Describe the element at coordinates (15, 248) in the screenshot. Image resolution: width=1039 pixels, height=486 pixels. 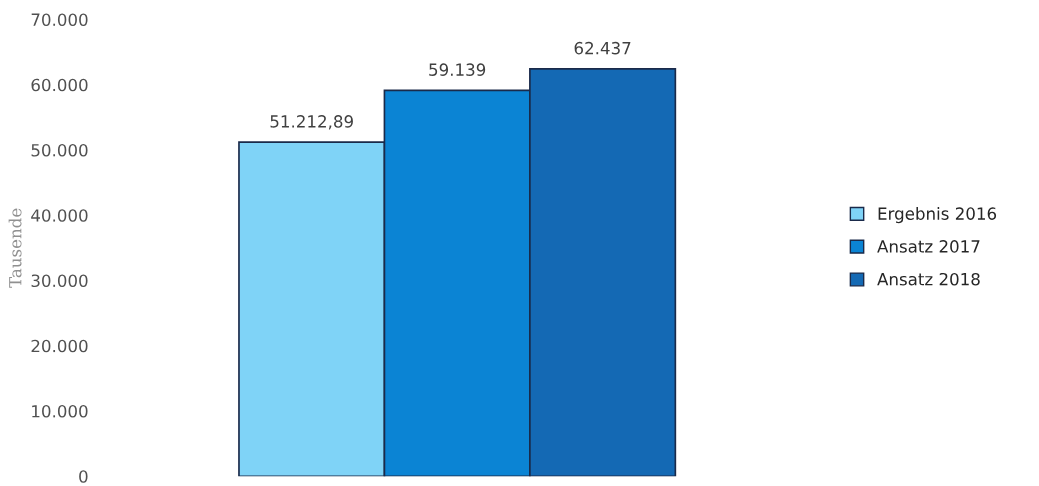
I see `y-axis-title: Tausende` at that location.